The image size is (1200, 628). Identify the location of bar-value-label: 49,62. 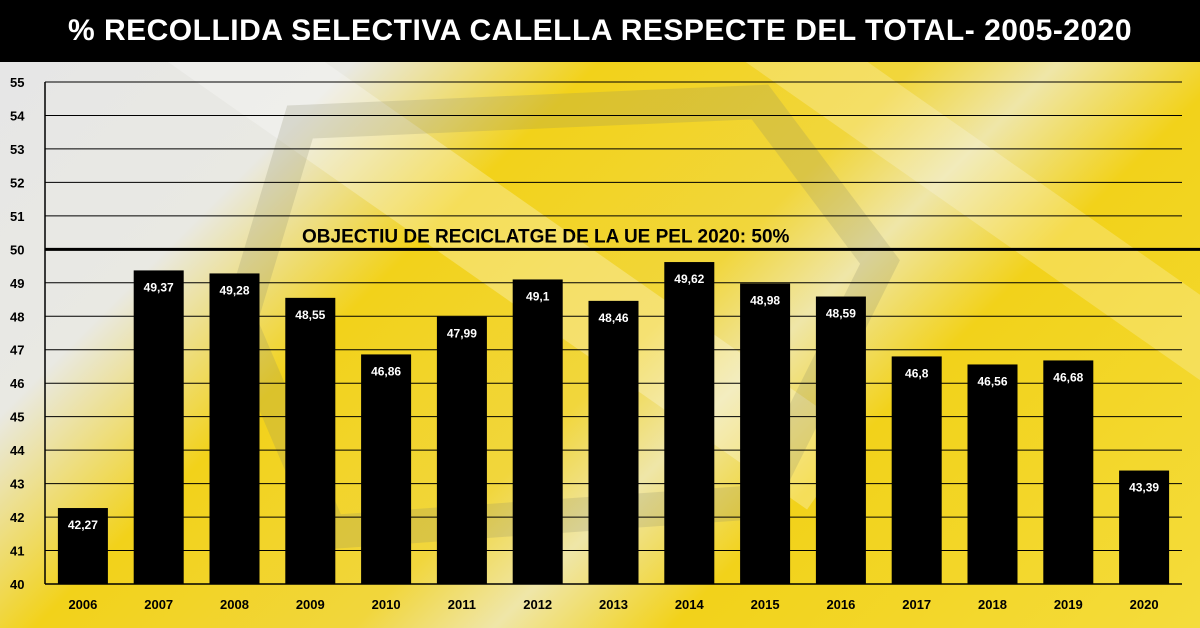
(689, 279).